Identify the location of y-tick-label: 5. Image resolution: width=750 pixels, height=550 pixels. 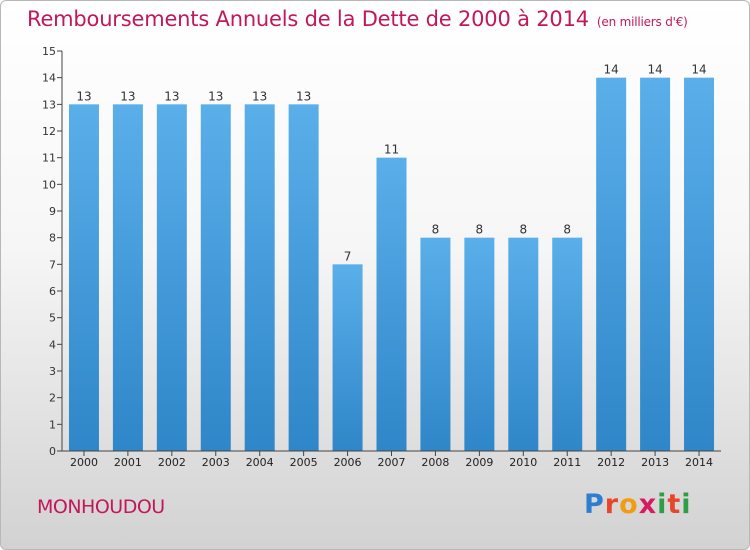
(52, 318).